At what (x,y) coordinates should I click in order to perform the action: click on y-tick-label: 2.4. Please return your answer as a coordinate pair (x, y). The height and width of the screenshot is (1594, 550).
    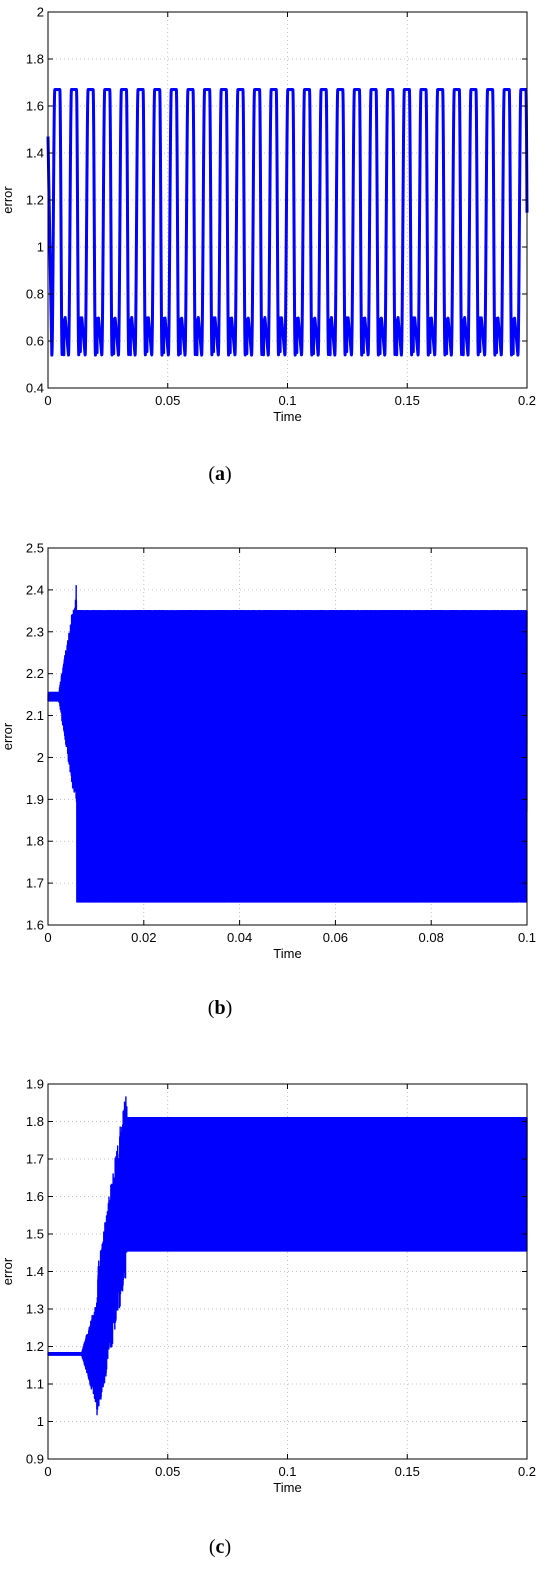
    Looking at the image, I should click on (35, 589).